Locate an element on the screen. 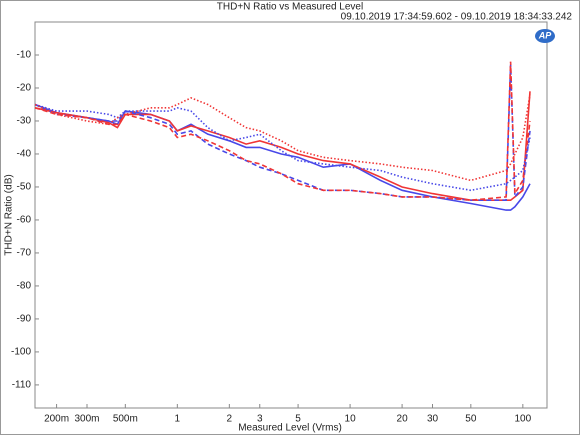 The image size is (580, 435). x-tick-label: 10 is located at coordinates (351, 419).